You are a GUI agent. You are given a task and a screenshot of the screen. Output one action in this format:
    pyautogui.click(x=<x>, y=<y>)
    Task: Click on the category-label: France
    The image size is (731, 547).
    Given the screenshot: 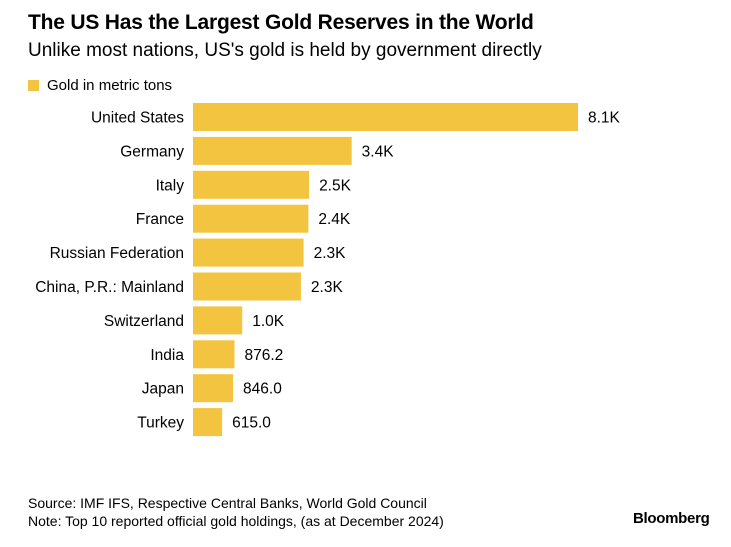 What is the action you would take?
    pyautogui.click(x=160, y=219)
    